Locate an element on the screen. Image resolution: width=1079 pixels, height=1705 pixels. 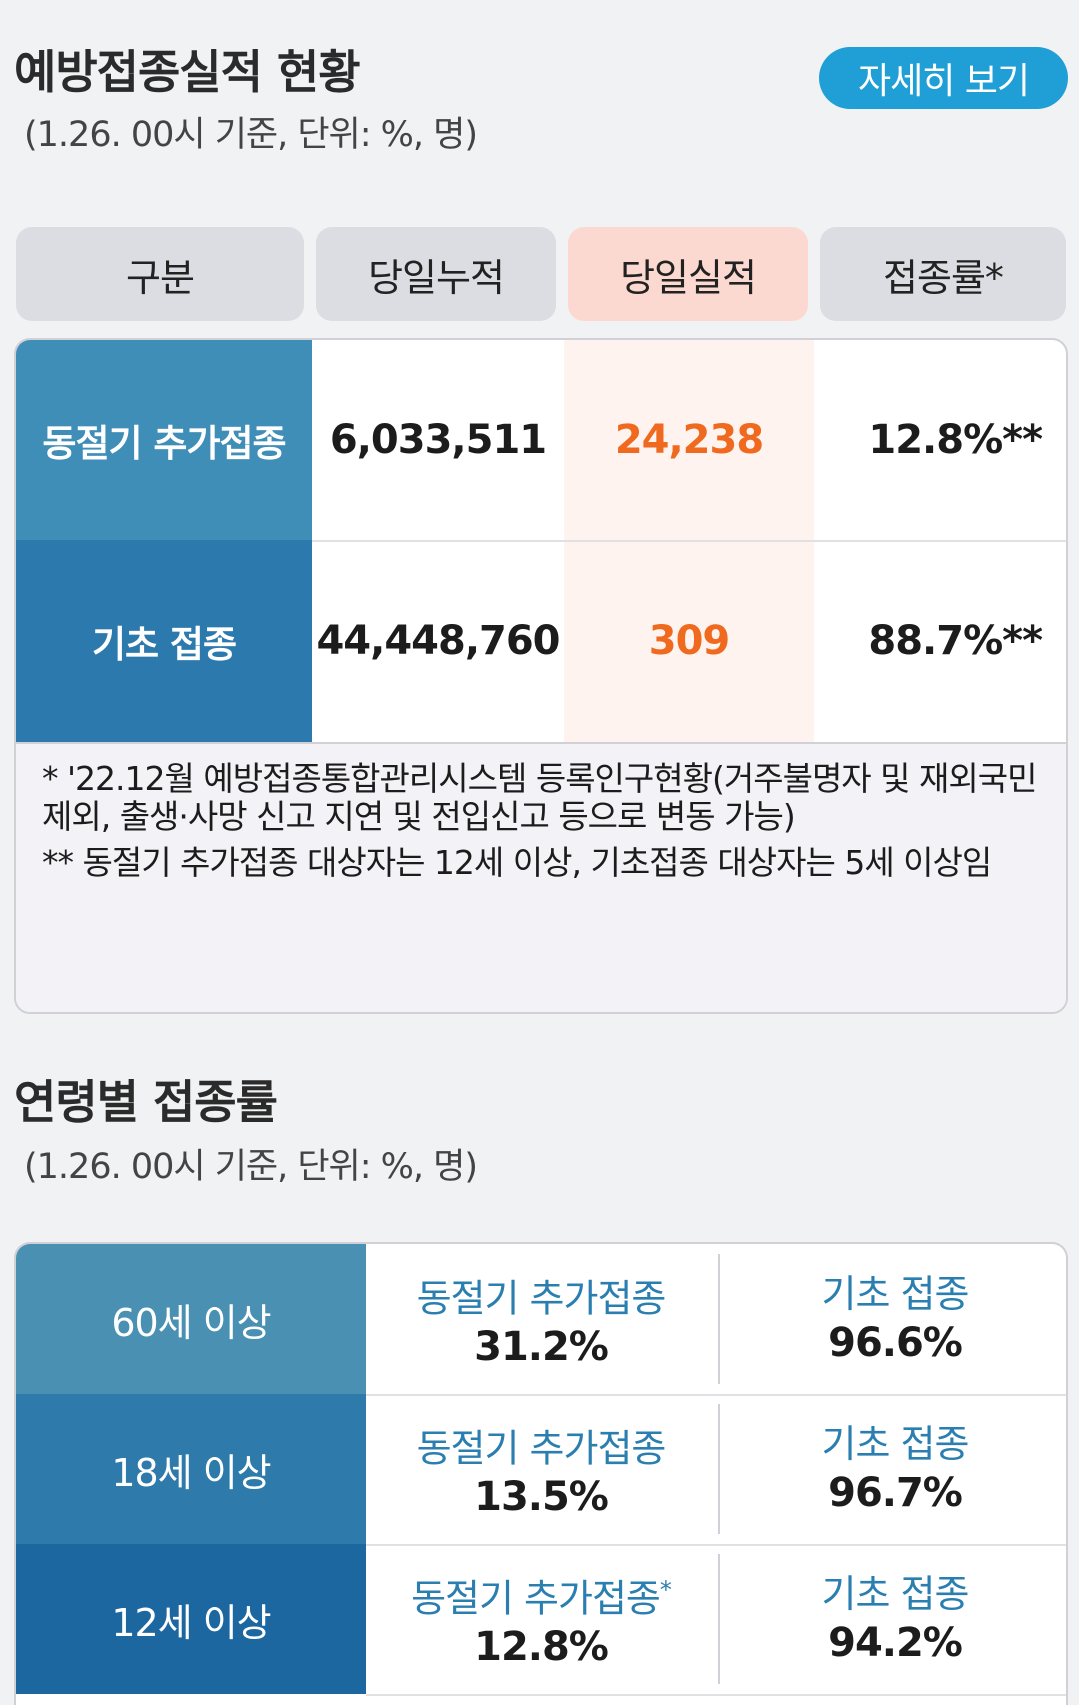
age-18-booster: 동절기 추가접종 13.5% is located at coordinates (541, 1469).